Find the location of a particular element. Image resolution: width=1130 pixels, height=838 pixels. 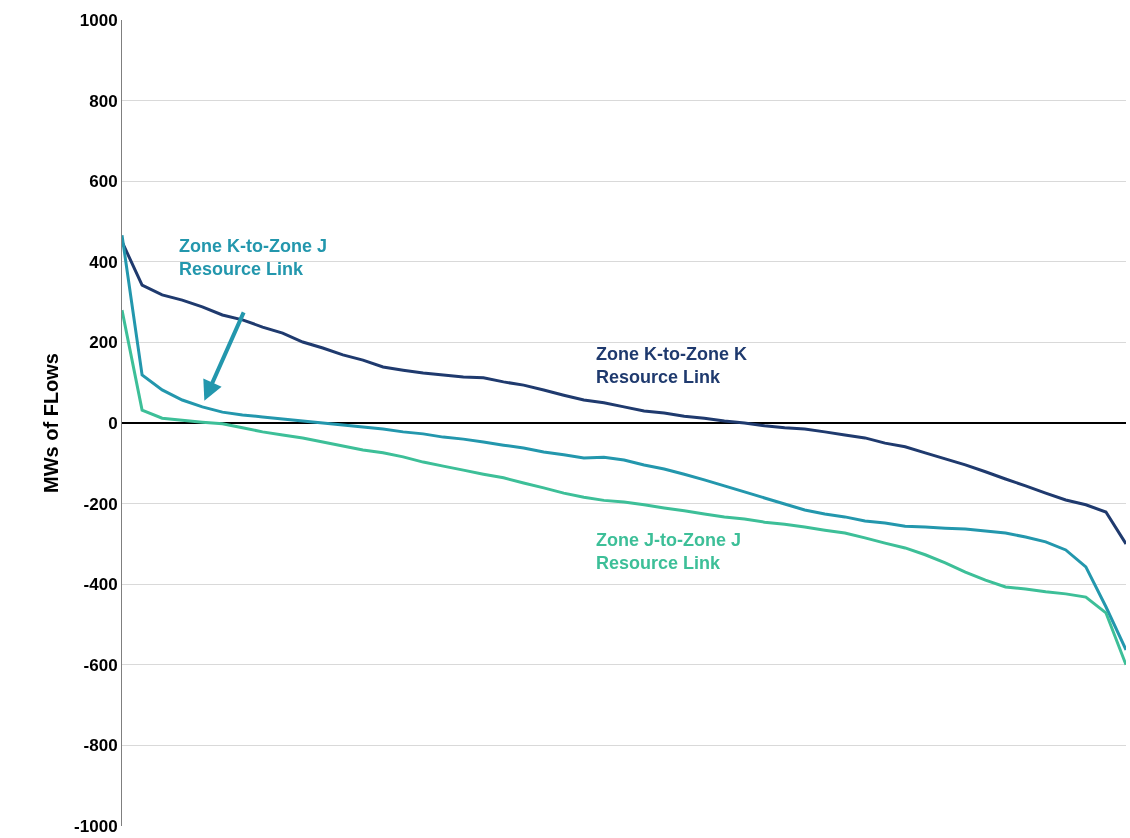

y-tick-label: -1000 is located at coordinates (96, 826).